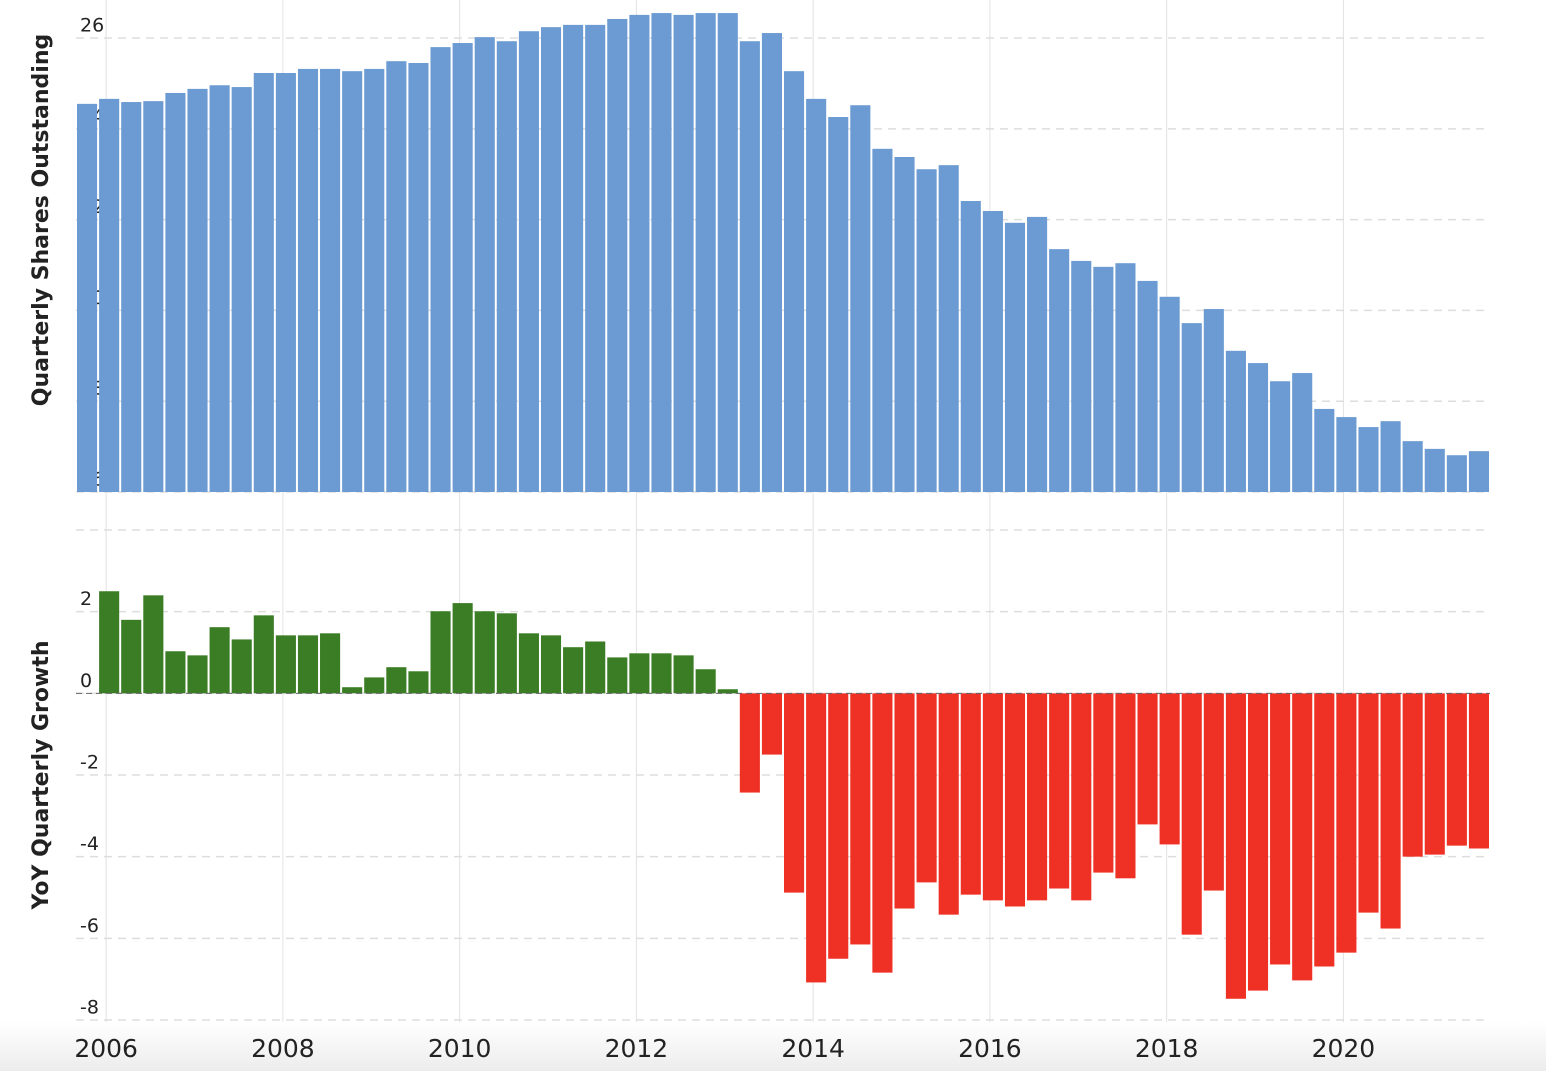 This screenshot has width=1546, height=1071. What do you see at coordinates (1167, 1048) in the screenshot?
I see `x-tick-label: 2018` at bounding box center [1167, 1048].